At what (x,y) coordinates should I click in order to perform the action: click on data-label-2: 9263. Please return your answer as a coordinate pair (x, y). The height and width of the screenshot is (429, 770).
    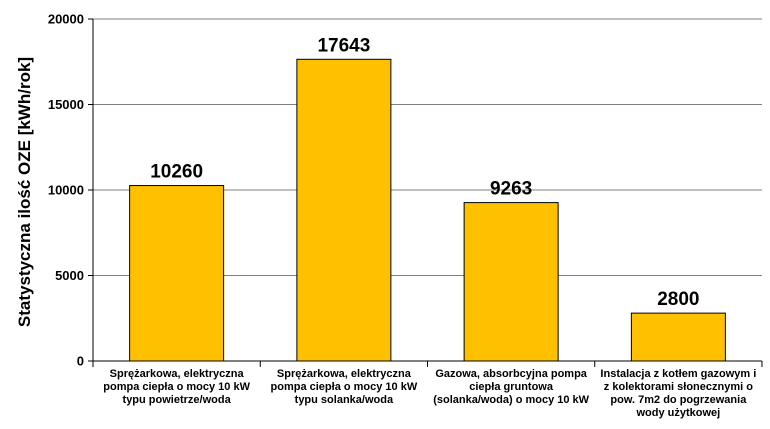
    Looking at the image, I should click on (511, 189).